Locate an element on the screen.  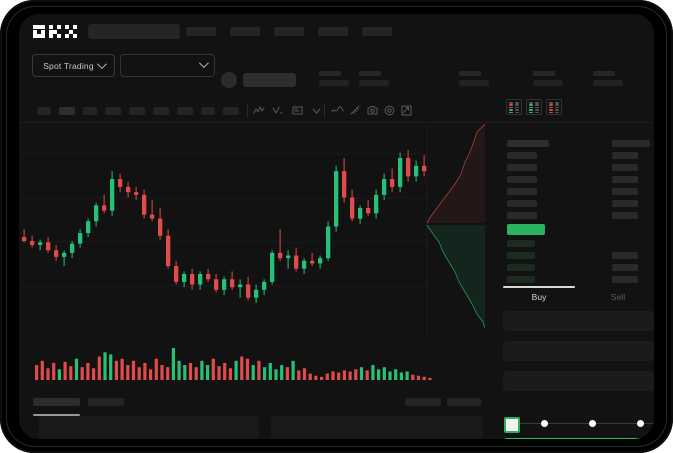
top-navigation-bar is located at coordinates (336, 30).